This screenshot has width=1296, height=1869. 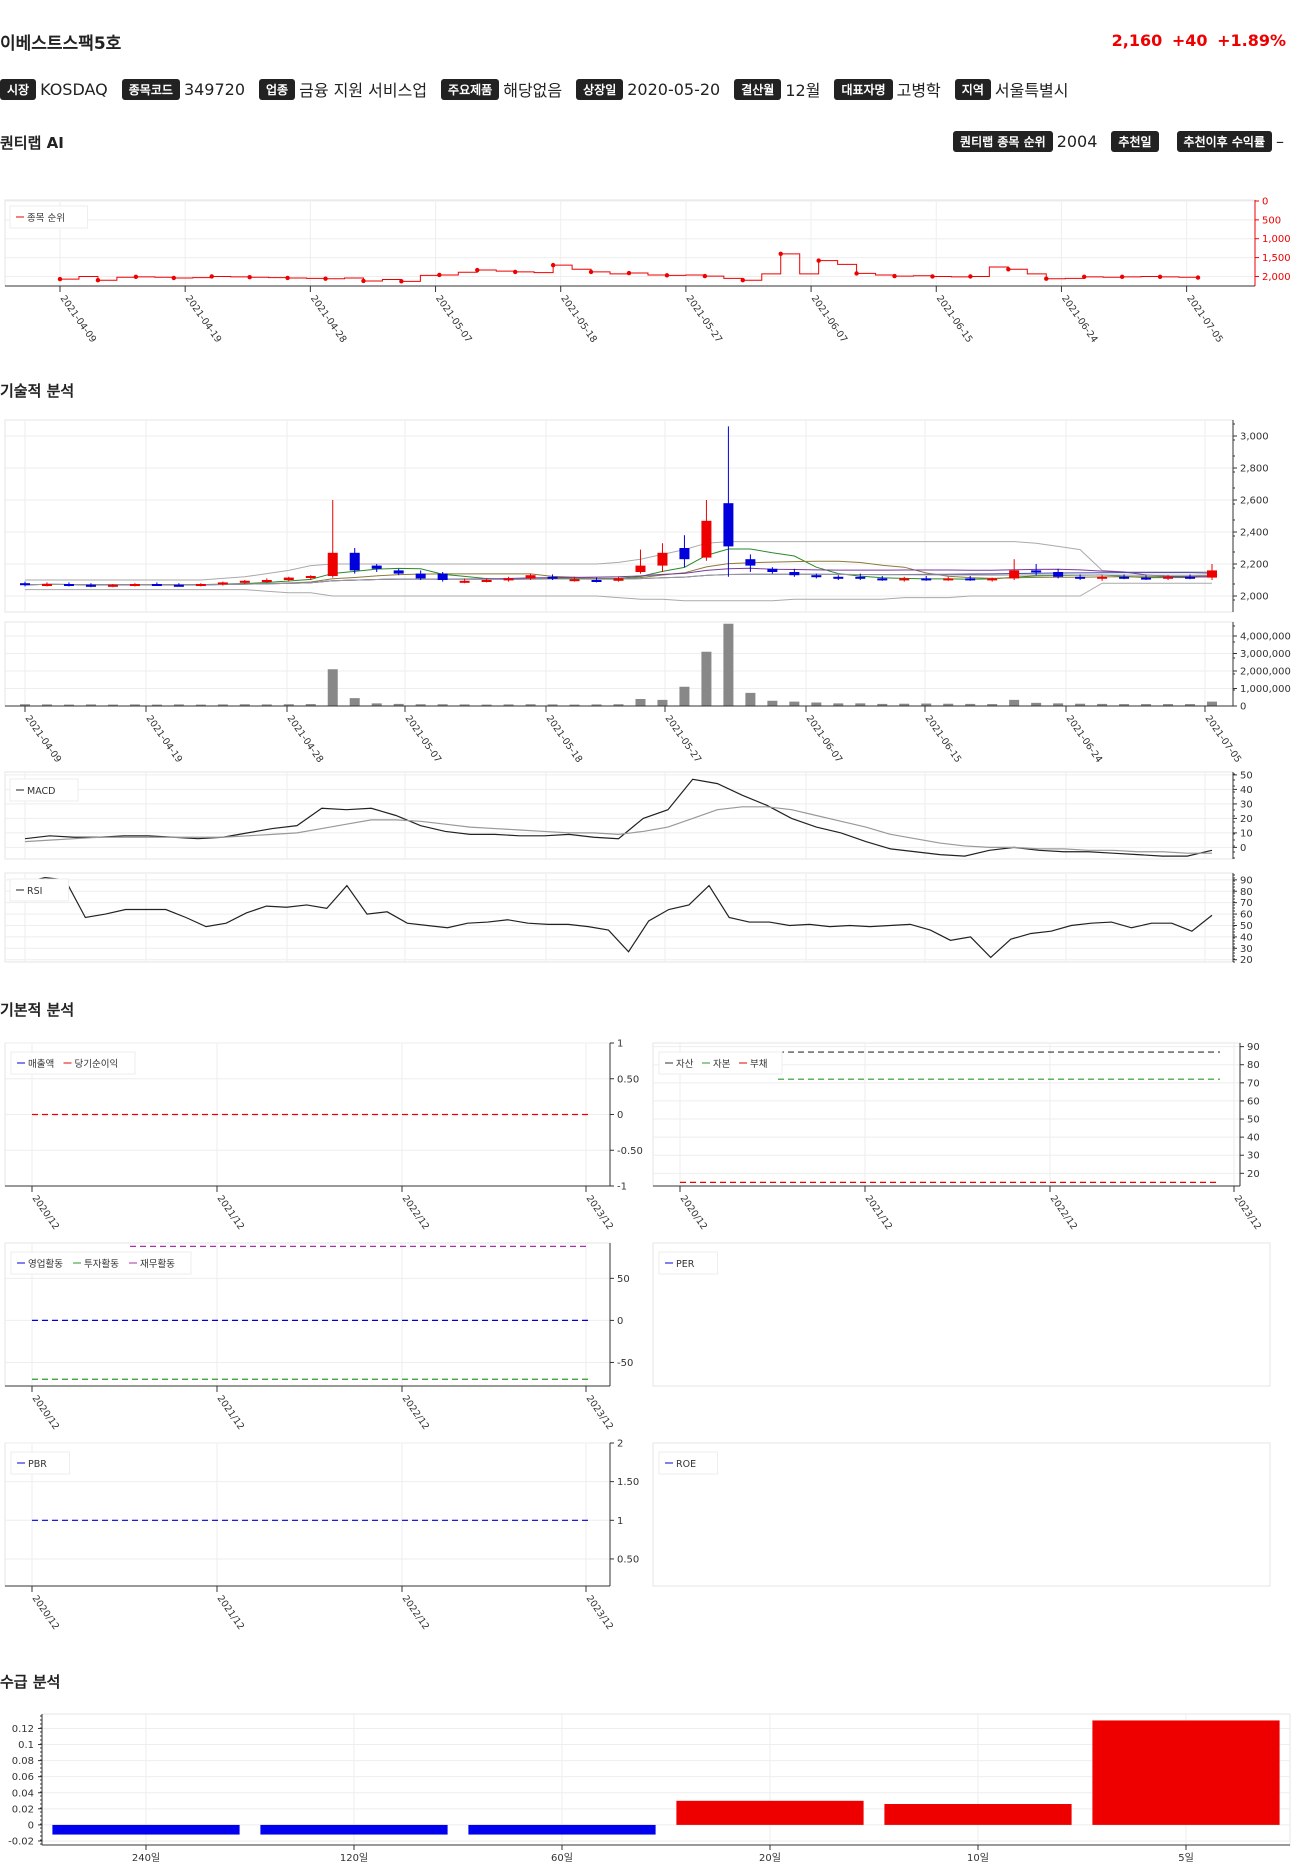 I want to click on per-chart-legend-box, so click(x=688, y=1263).